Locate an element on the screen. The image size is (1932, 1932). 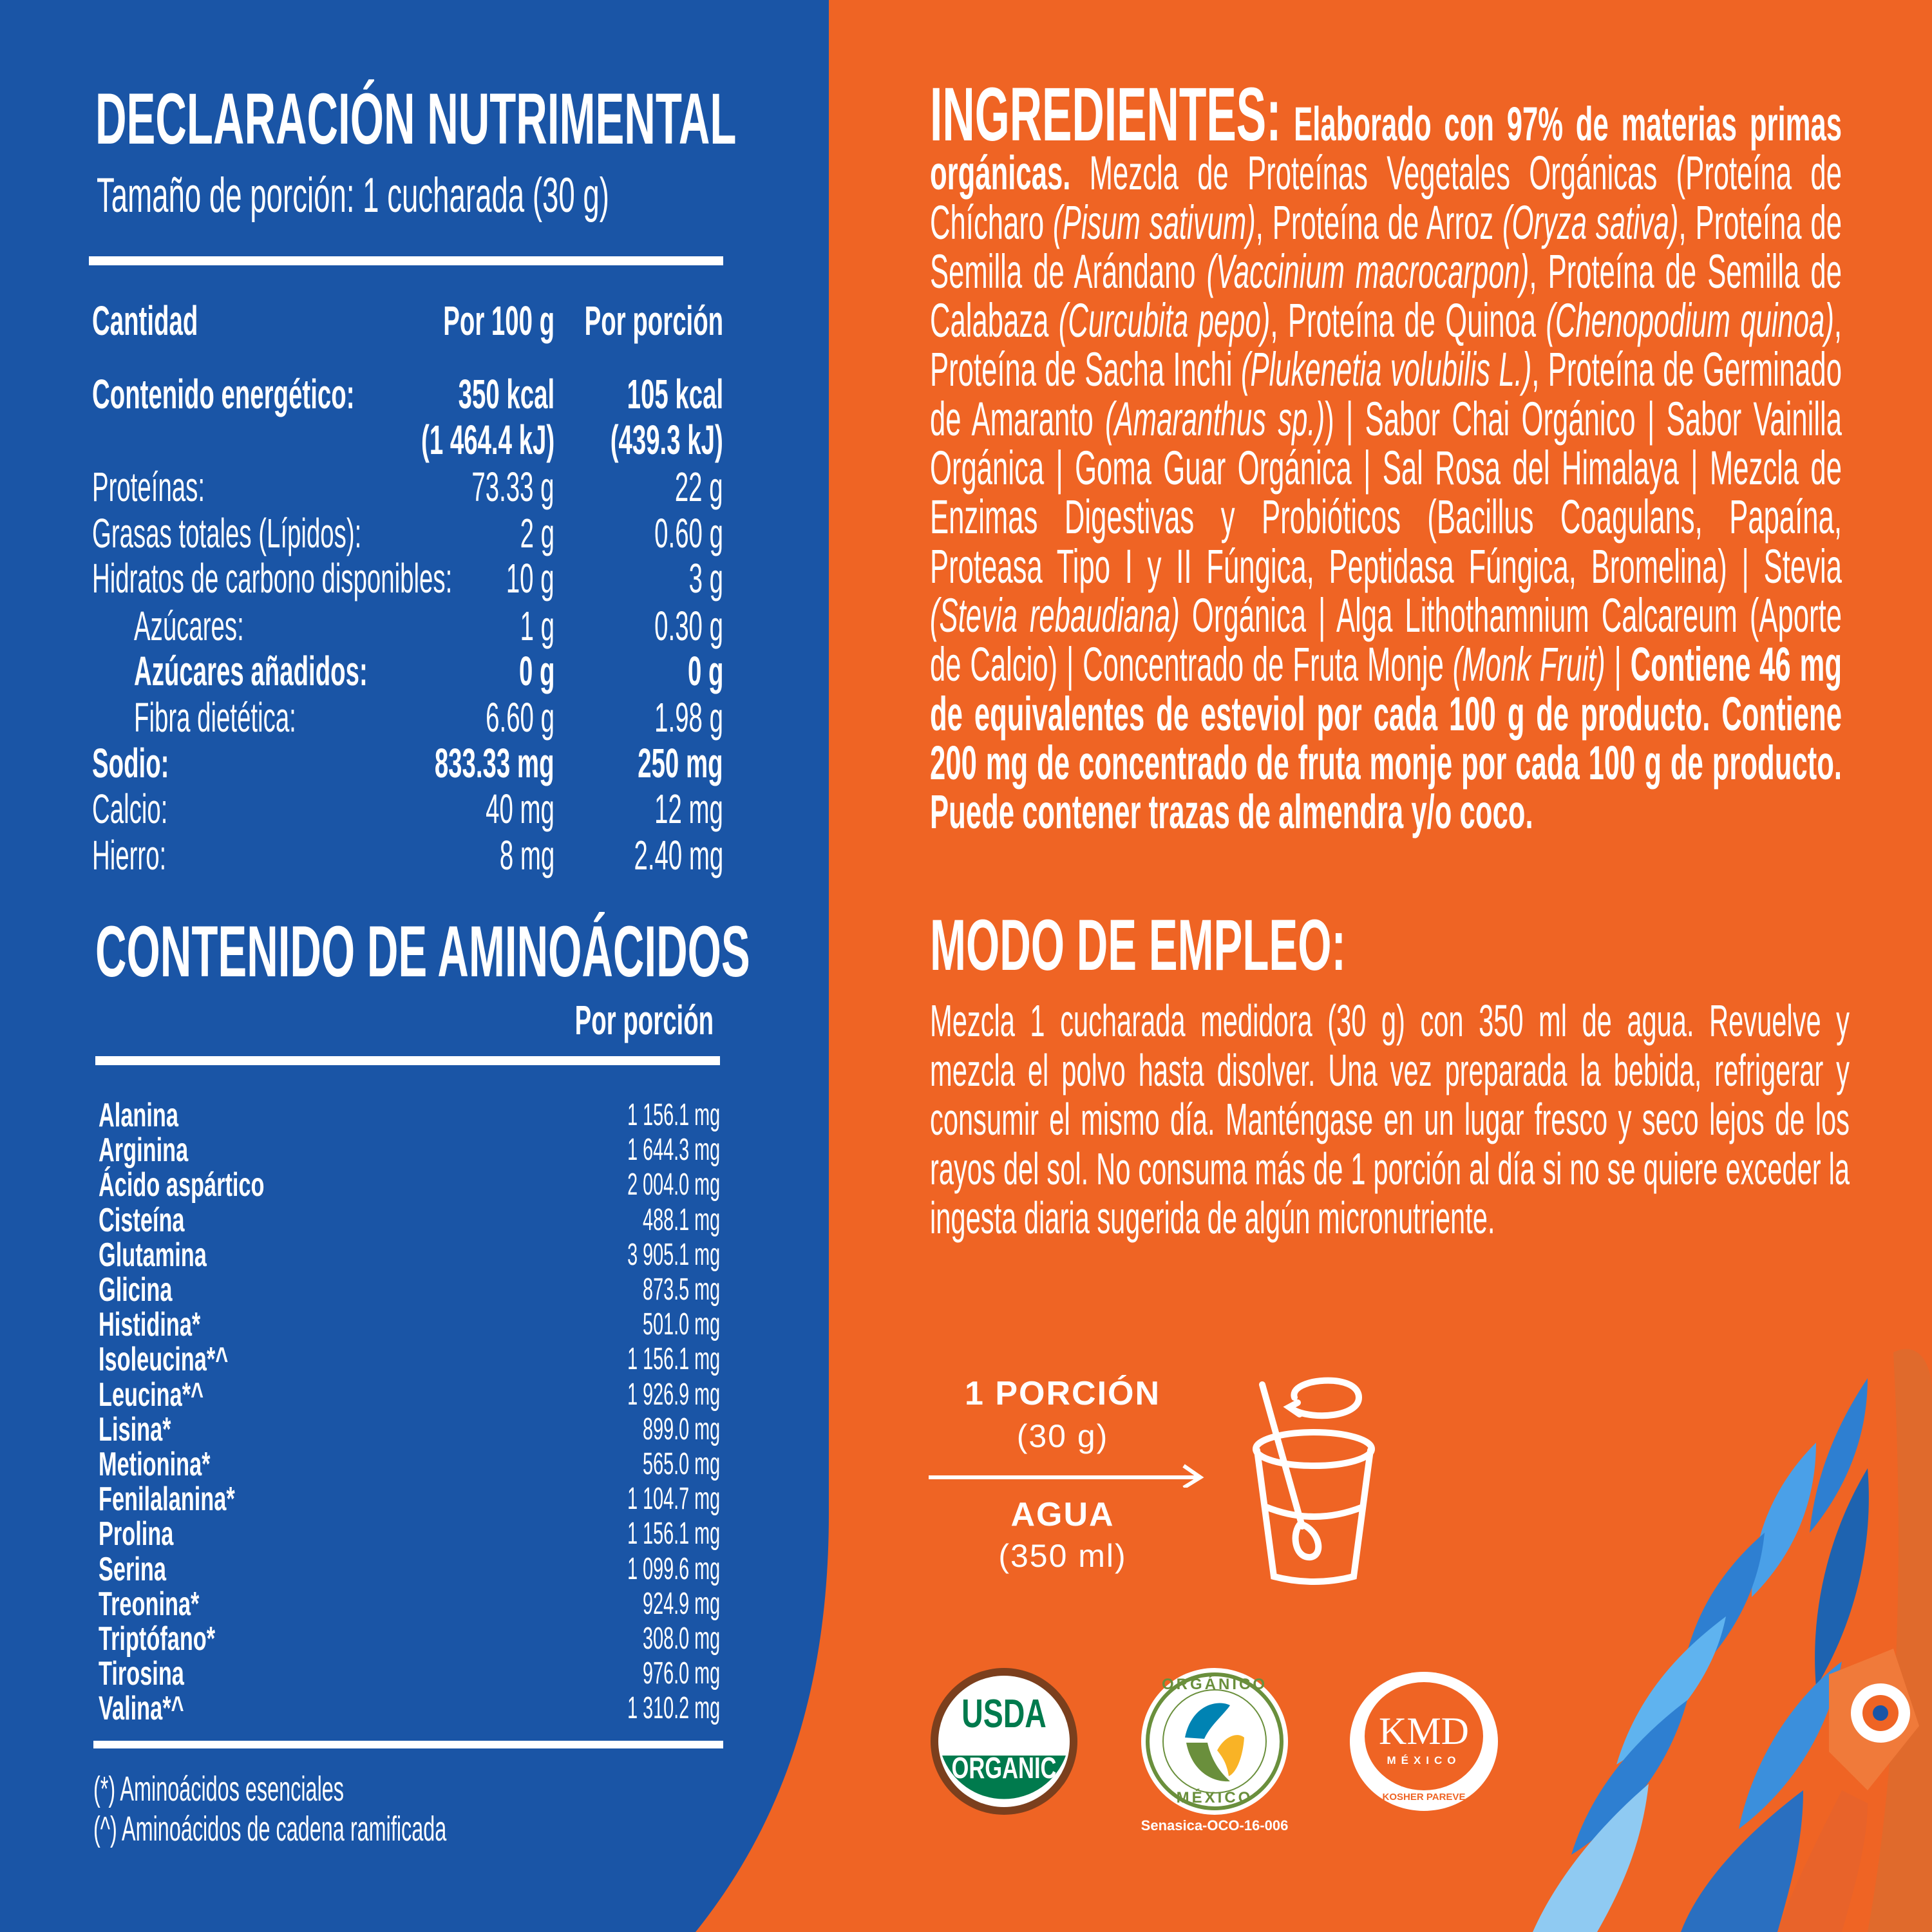
nutrient-label: Contenido energético: is located at coordinates (224, 394).